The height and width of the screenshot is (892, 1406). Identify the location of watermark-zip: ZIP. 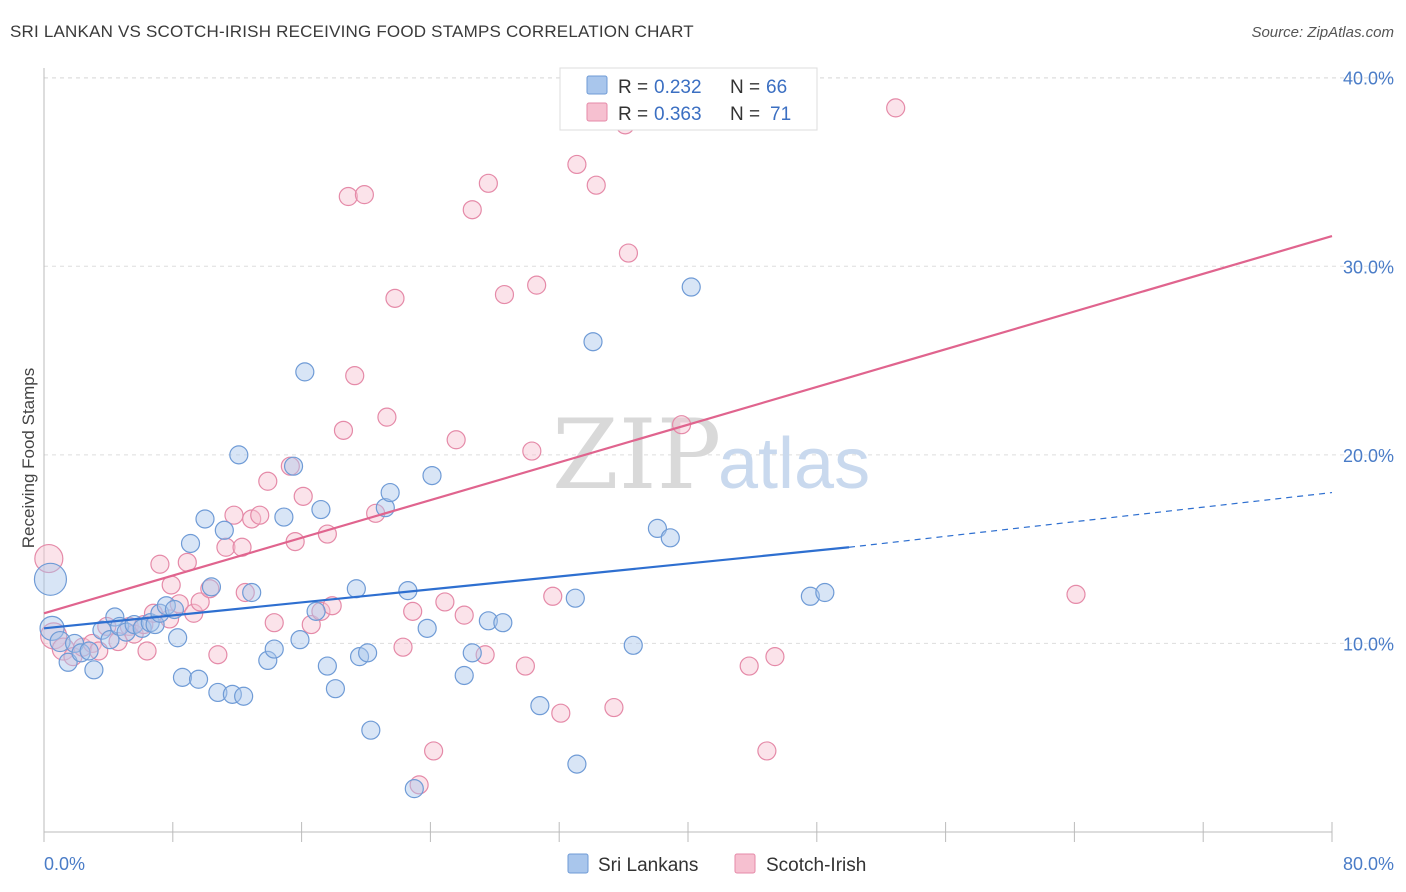
(636, 455).